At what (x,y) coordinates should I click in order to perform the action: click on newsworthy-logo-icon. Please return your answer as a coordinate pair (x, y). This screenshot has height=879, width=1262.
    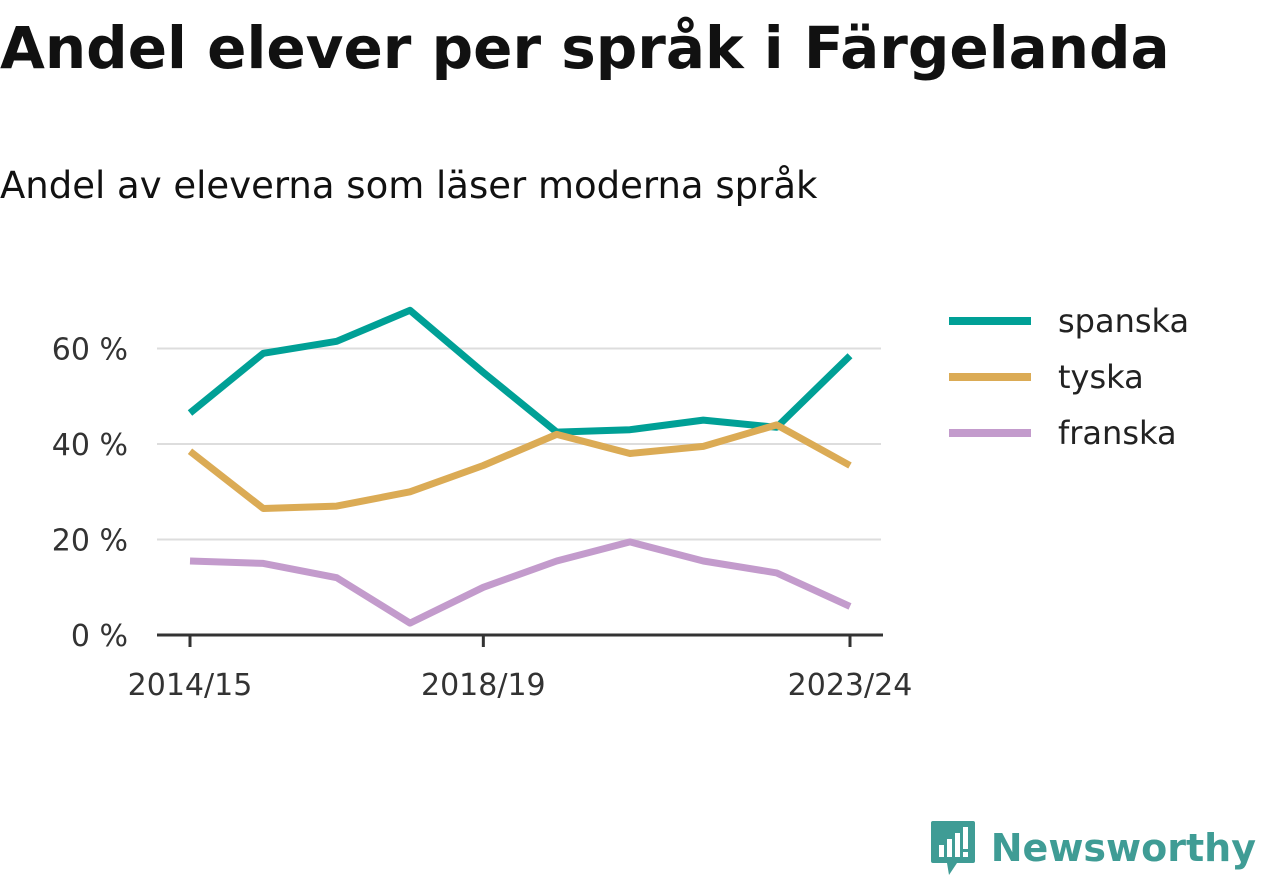
    Looking at the image, I should click on (952, 848).